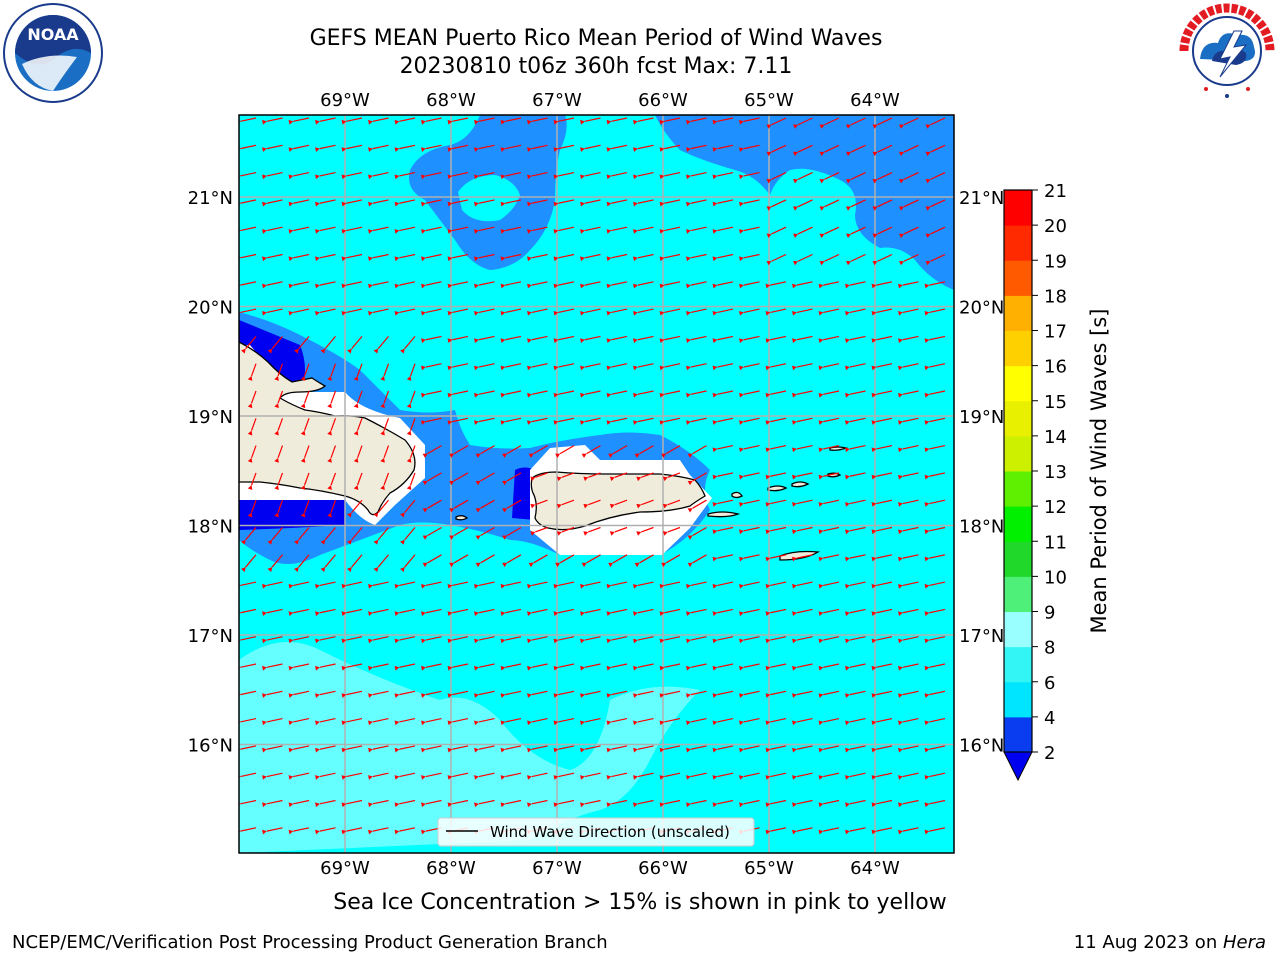 Image resolution: width=1280 pixels, height=960 pixels. I want to click on colorbar-tick-label: 4, so click(1049, 718).